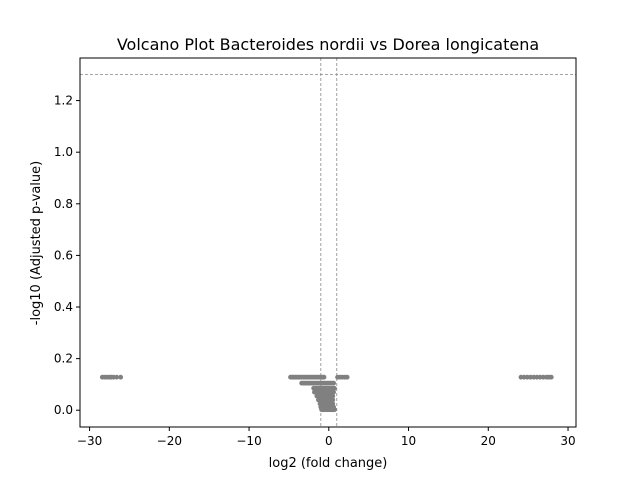 The width and height of the screenshot is (640, 480). Describe the element at coordinates (169, 441) in the screenshot. I see `x-tick-label: −20` at that location.